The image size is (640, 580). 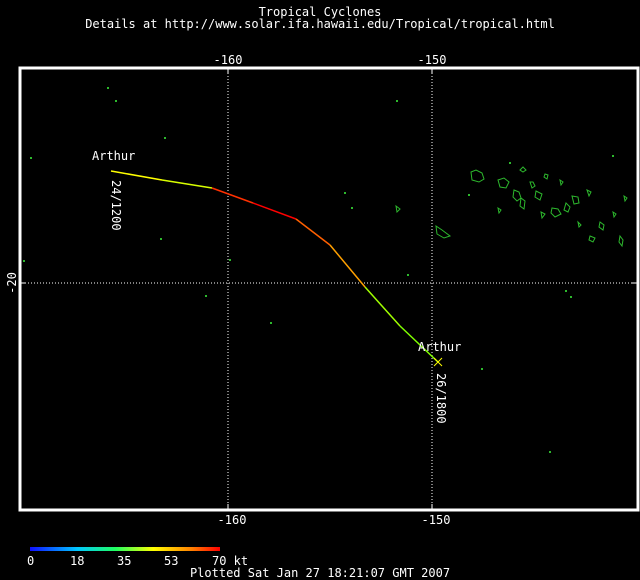 I want to click on legend-tick: 53, so click(x=171, y=561).